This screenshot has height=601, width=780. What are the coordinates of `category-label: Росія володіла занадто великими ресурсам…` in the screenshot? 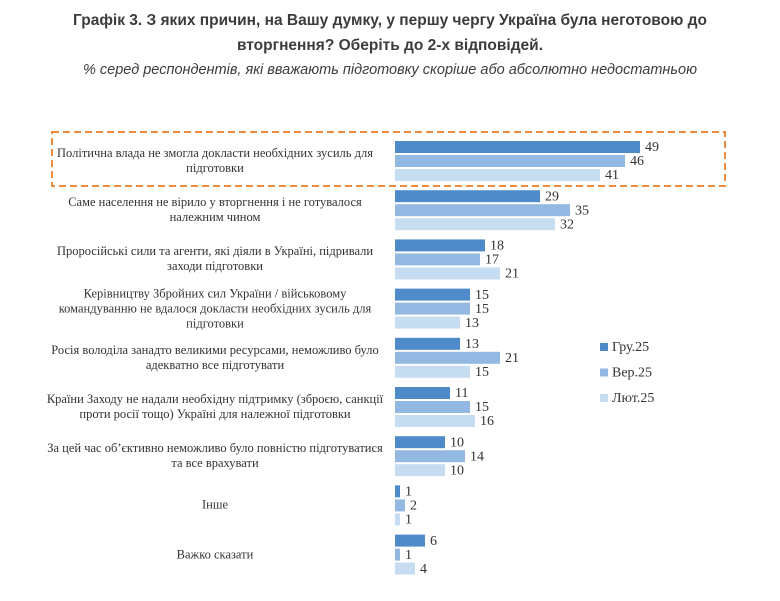 It's located at (215, 357).